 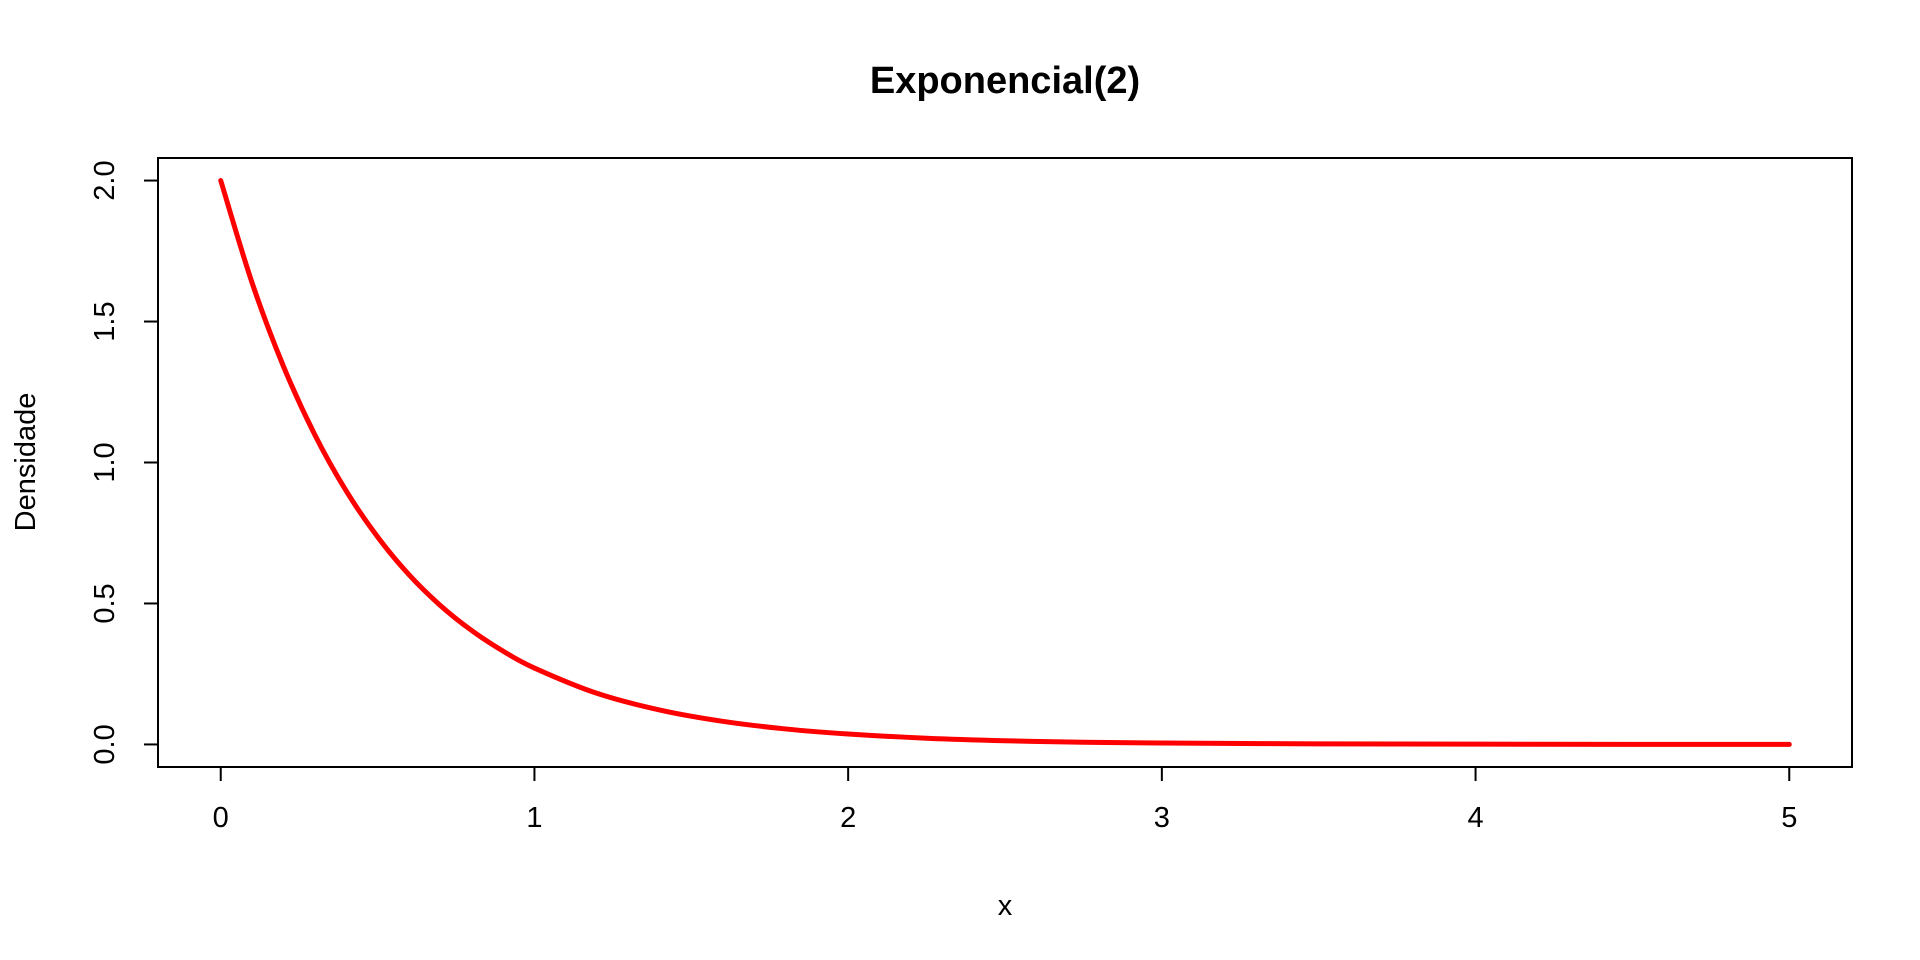 What do you see at coordinates (105, 603) in the screenshot?
I see `y-tick-label: 0.5` at bounding box center [105, 603].